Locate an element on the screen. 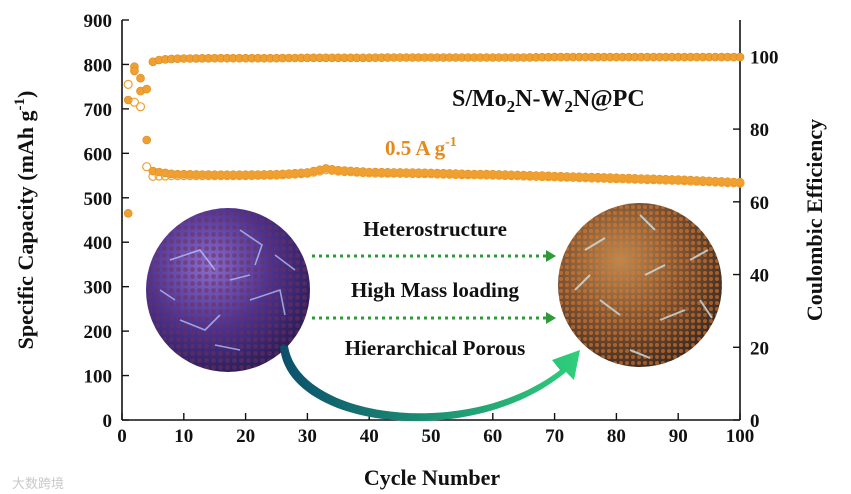 The width and height of the screenshot is (851, 494). pristine-sphere-illustration is located at coordinates (228, 290).